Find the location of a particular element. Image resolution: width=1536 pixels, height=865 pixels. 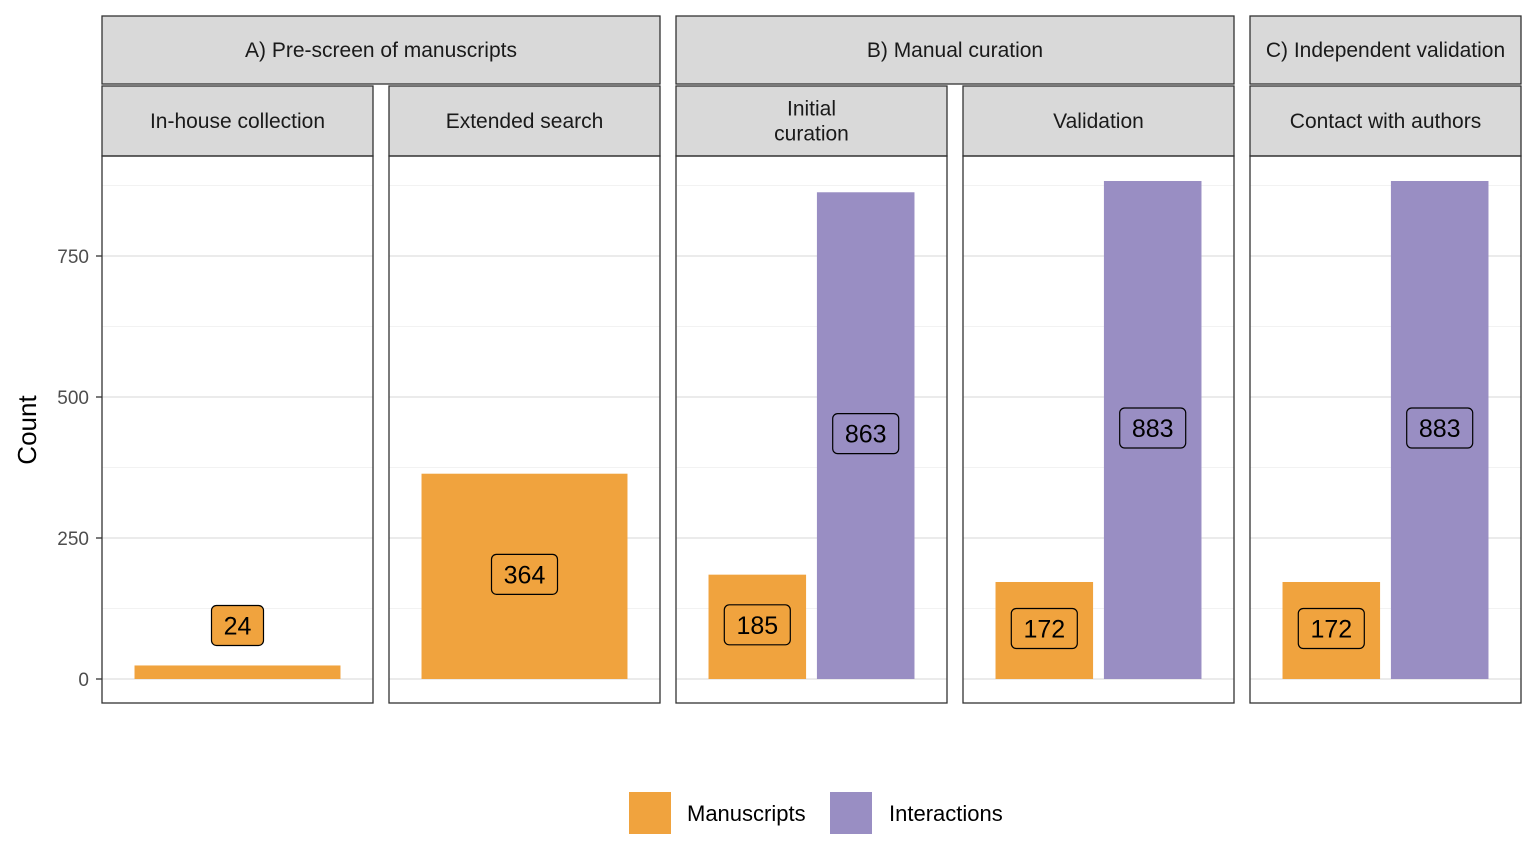

y-tick-label: 500 is located at coordinates (73, 398).